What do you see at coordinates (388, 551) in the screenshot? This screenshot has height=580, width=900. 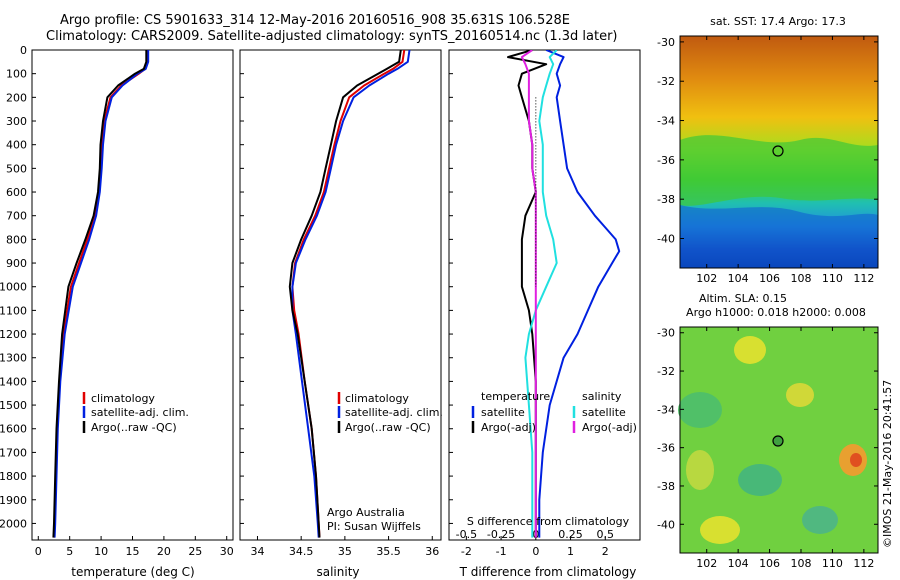 I see `x-tick-label: 35.5` at bounding box center [388, 551].